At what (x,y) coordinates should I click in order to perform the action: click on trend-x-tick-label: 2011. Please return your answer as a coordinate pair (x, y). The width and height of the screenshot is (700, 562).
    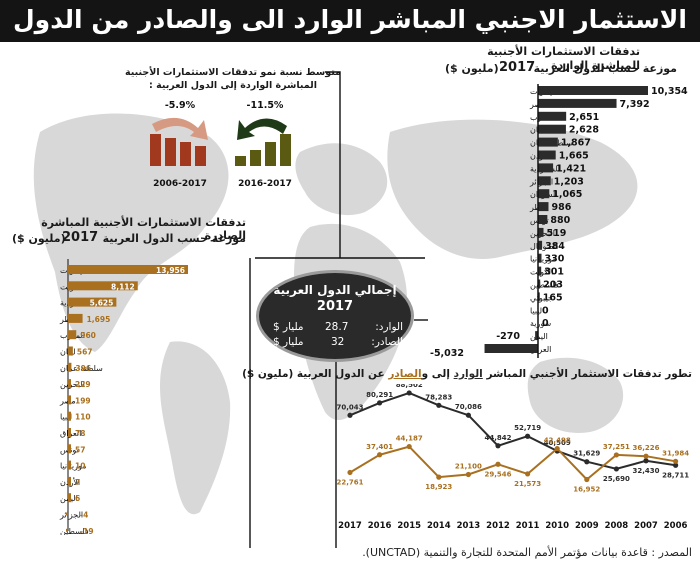
    Looking at the image, I should click on (528, 526).